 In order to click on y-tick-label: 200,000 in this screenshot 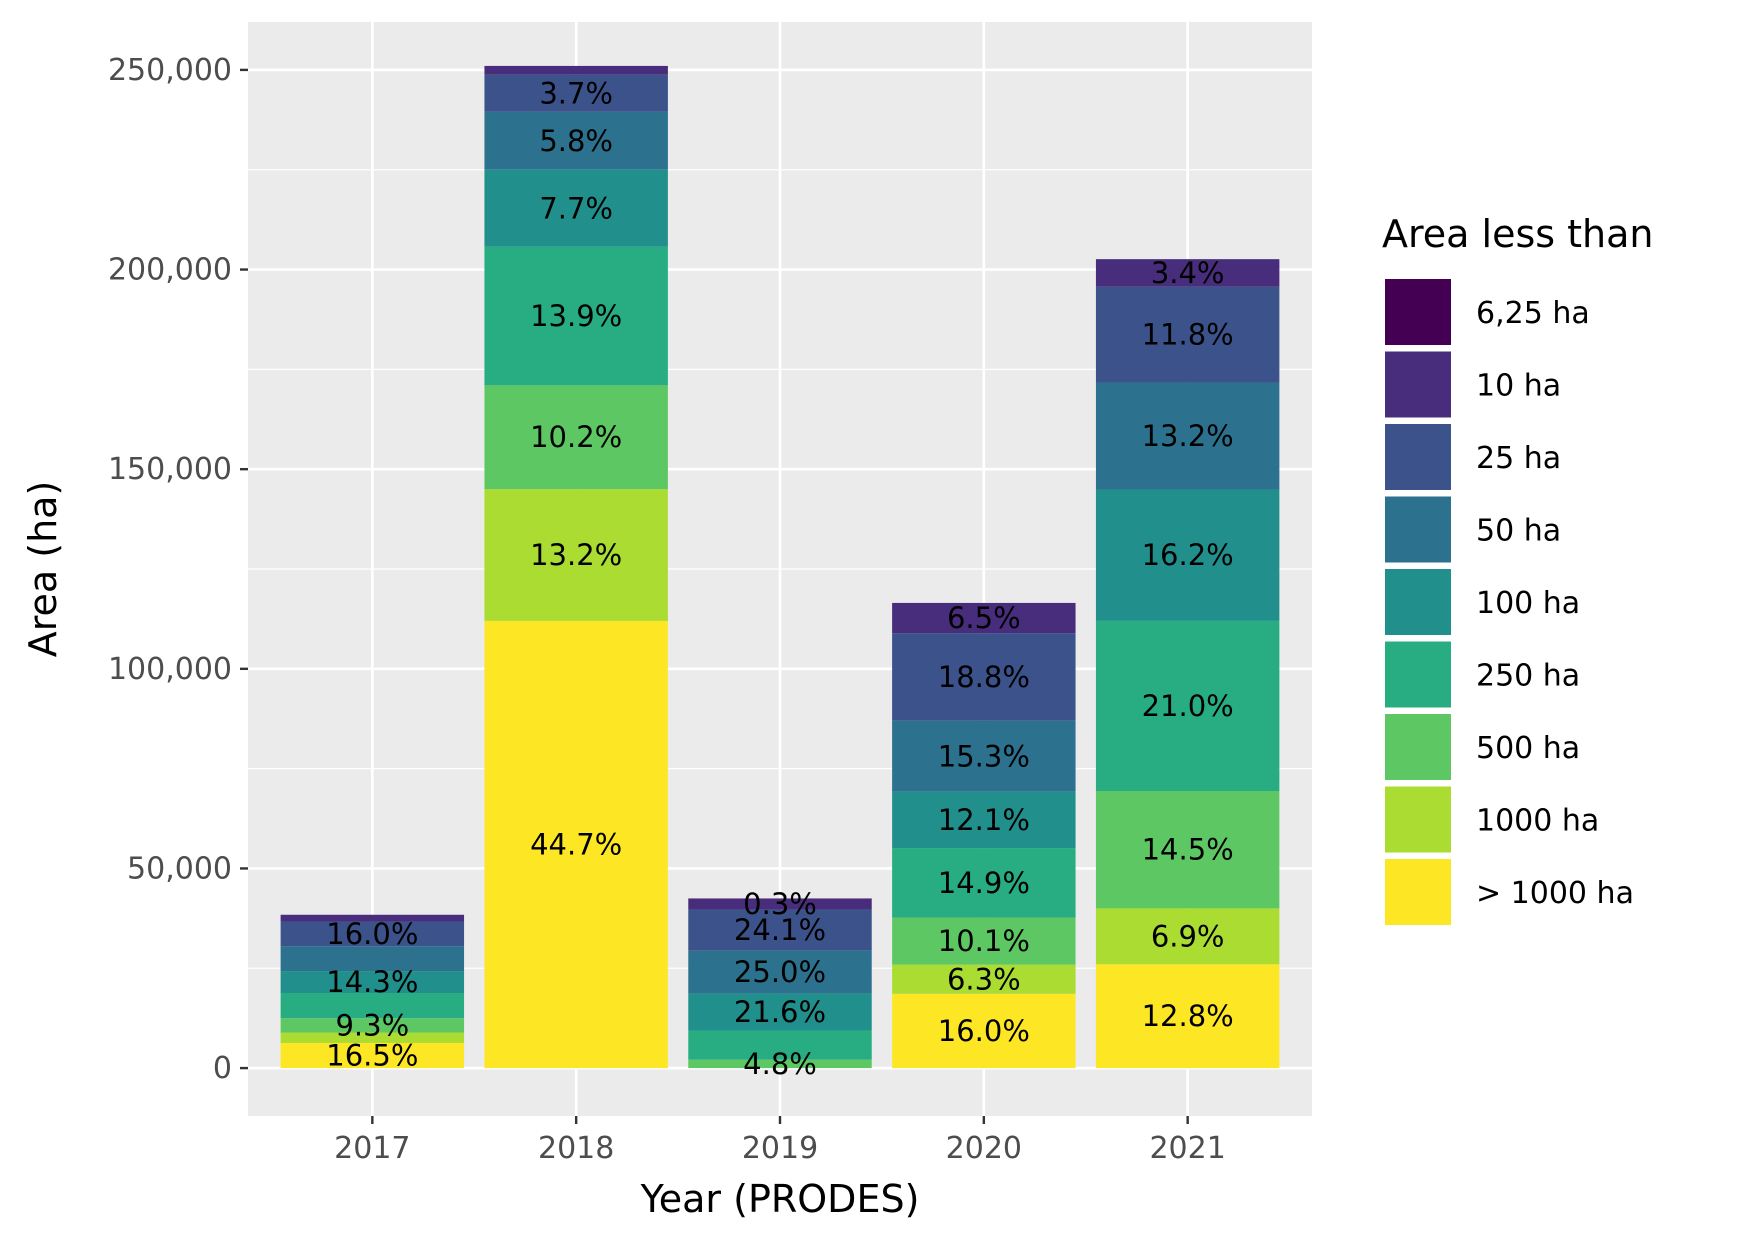, I will do `click(170, 270)`.